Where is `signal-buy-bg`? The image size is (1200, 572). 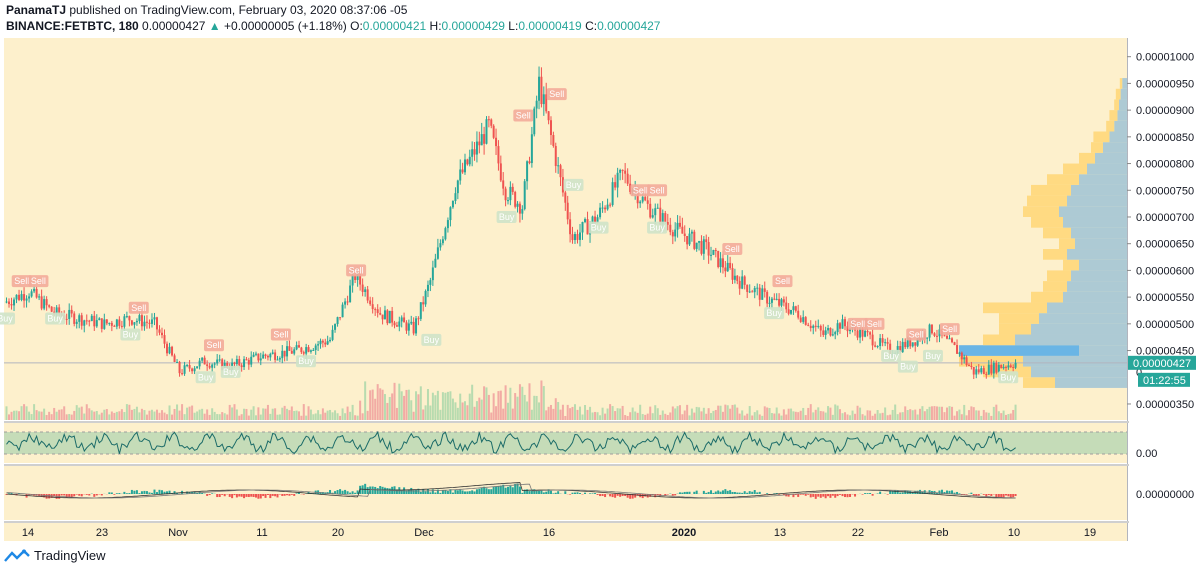 signal-buy-bg is located at coordinates (598, 227).